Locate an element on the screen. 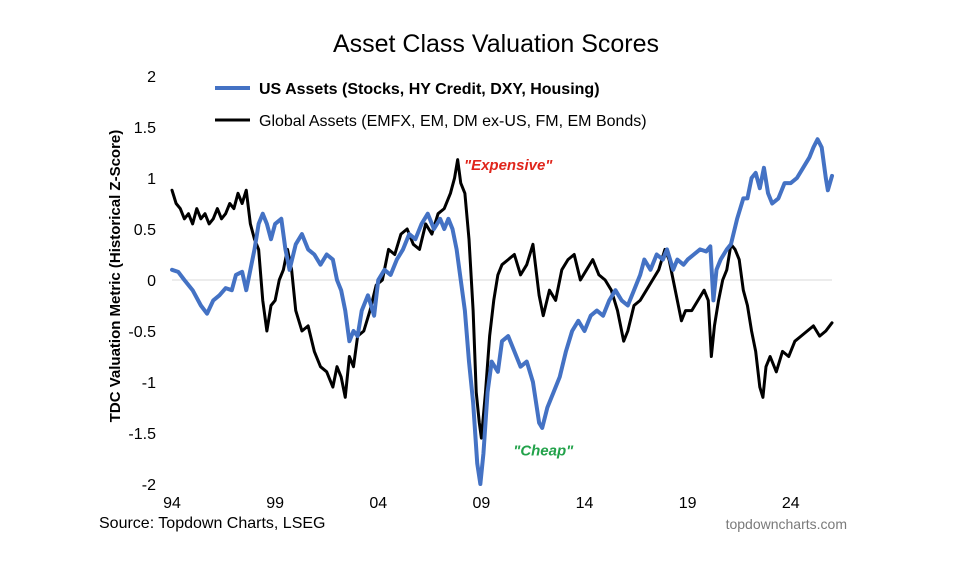 This screenshot has width=980, height=577. y-tick-label: -2 is located at coordinates (149, 485).